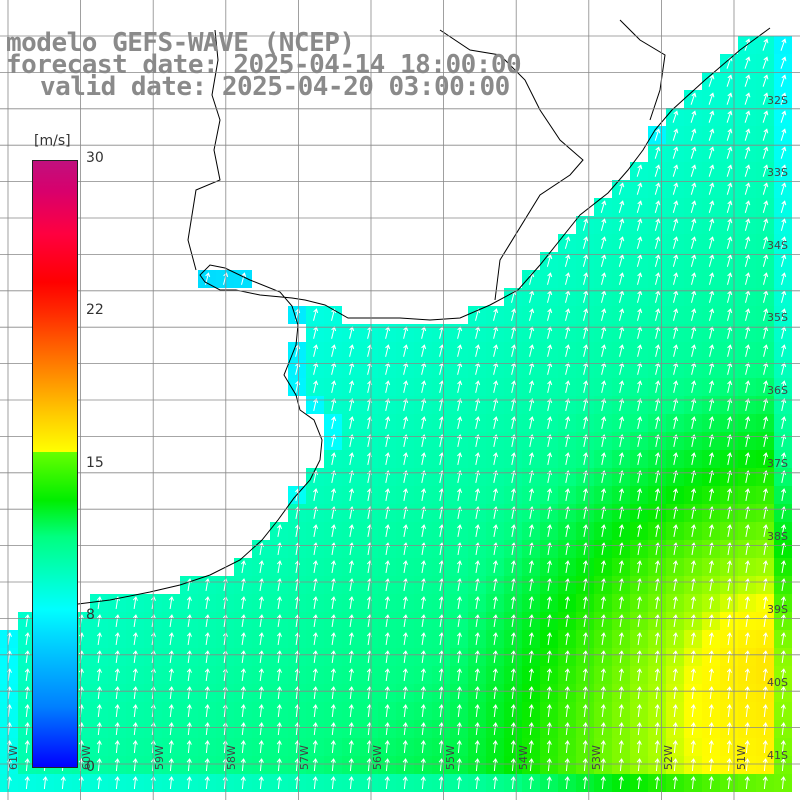  I want to click on lon-label: 55W, so click(450, 757).